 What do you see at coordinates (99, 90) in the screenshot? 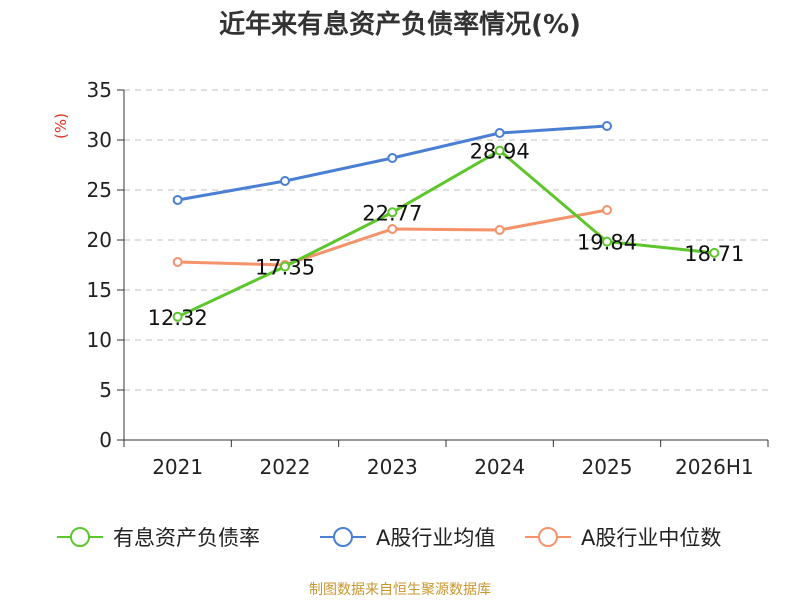
I see `y-tick-label: 35` at bounding box center [99, 90].